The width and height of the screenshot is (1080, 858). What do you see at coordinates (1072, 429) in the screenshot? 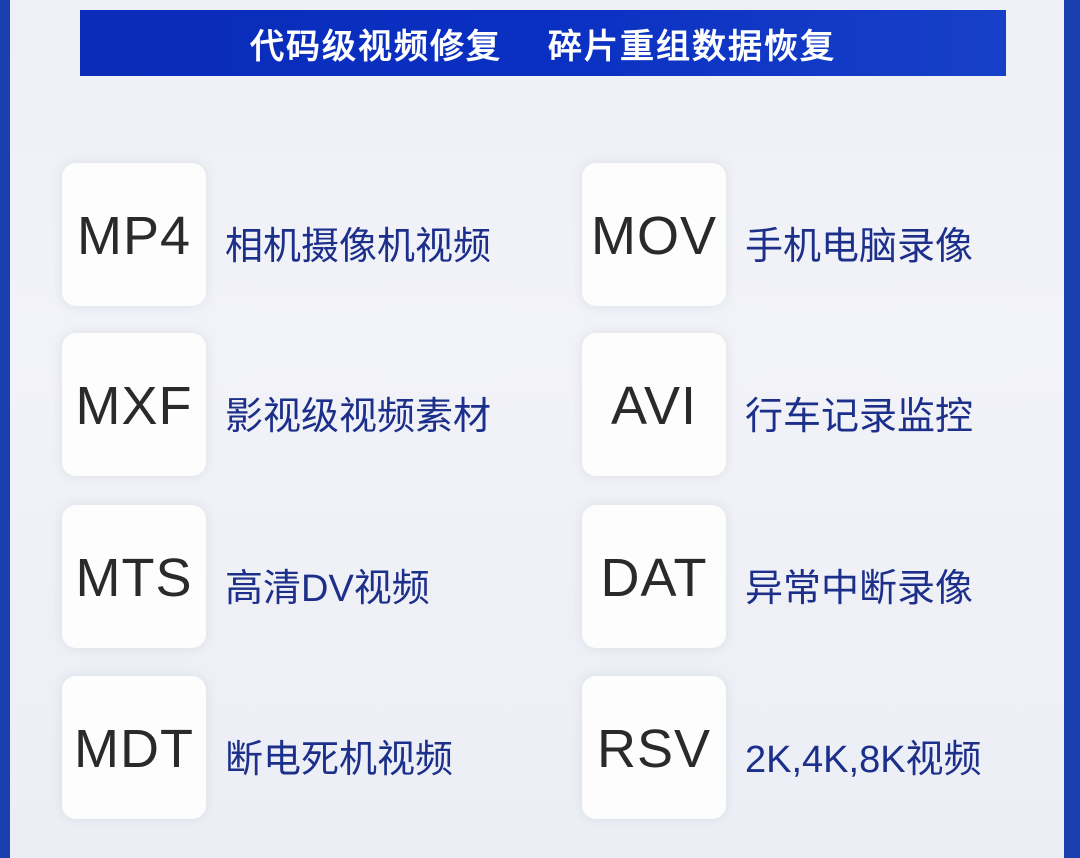
I see `right-border` at bounding box center [1072, 429].